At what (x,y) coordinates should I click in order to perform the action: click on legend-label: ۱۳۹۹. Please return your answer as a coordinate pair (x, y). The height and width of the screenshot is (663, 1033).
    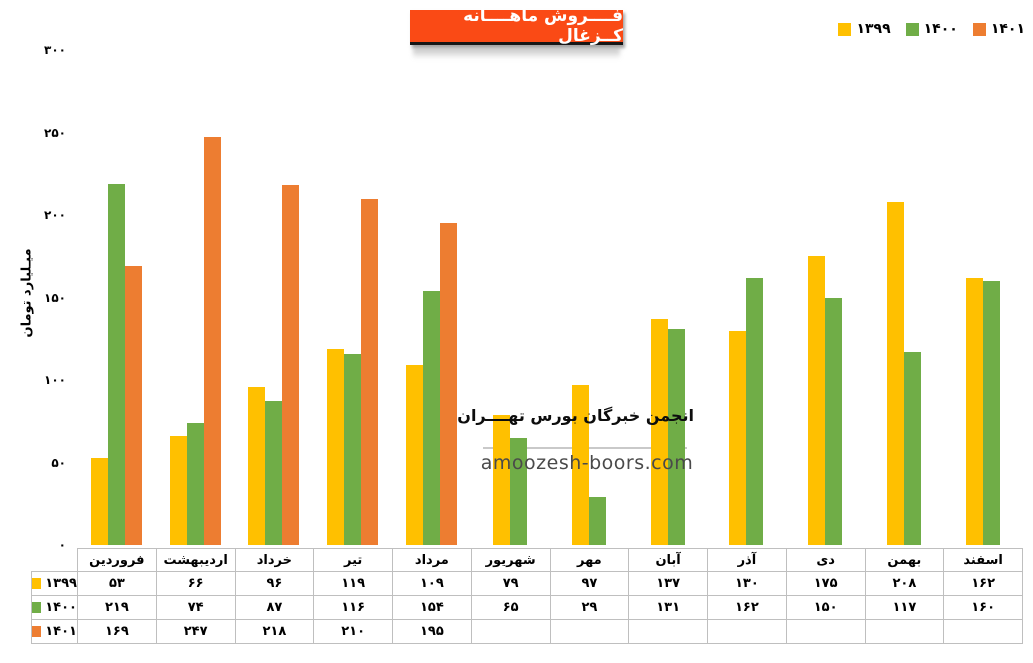
    Looking at the image, I should click on (873, 29).